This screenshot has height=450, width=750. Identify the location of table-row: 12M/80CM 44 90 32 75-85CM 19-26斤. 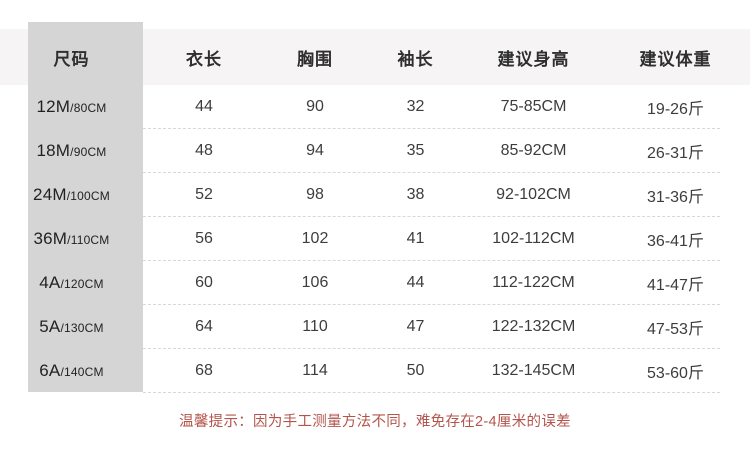
(375, 107).